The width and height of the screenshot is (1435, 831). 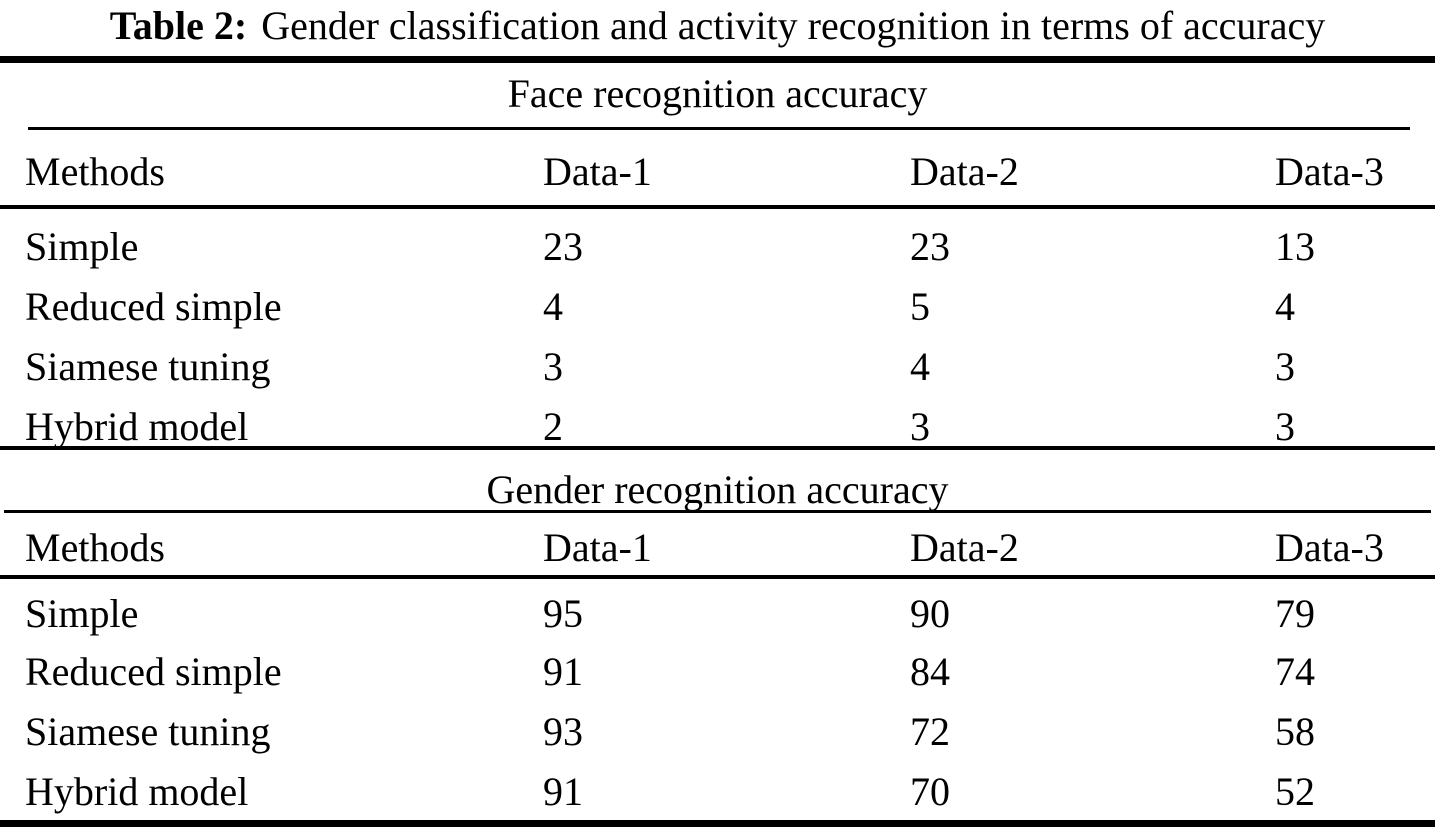 I want to click on row-value-data1: 23, so click(x=563, y=246).